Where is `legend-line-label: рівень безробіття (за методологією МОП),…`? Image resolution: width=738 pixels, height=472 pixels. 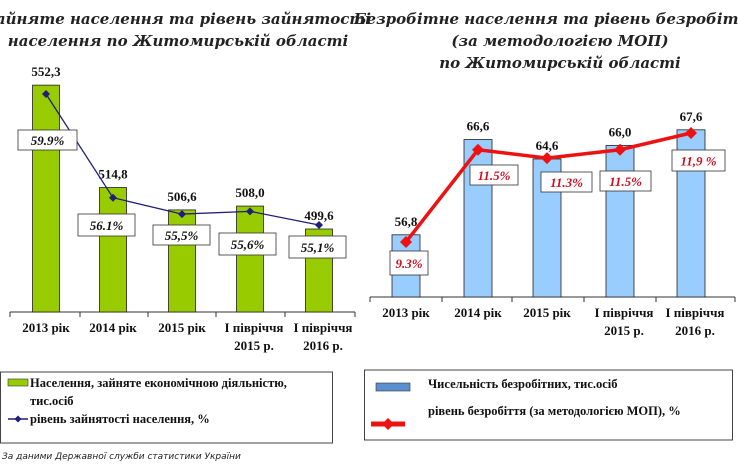 legend-line-label: рівень безробіття (за методологією МОП),… is located at coordinates (554, 411).